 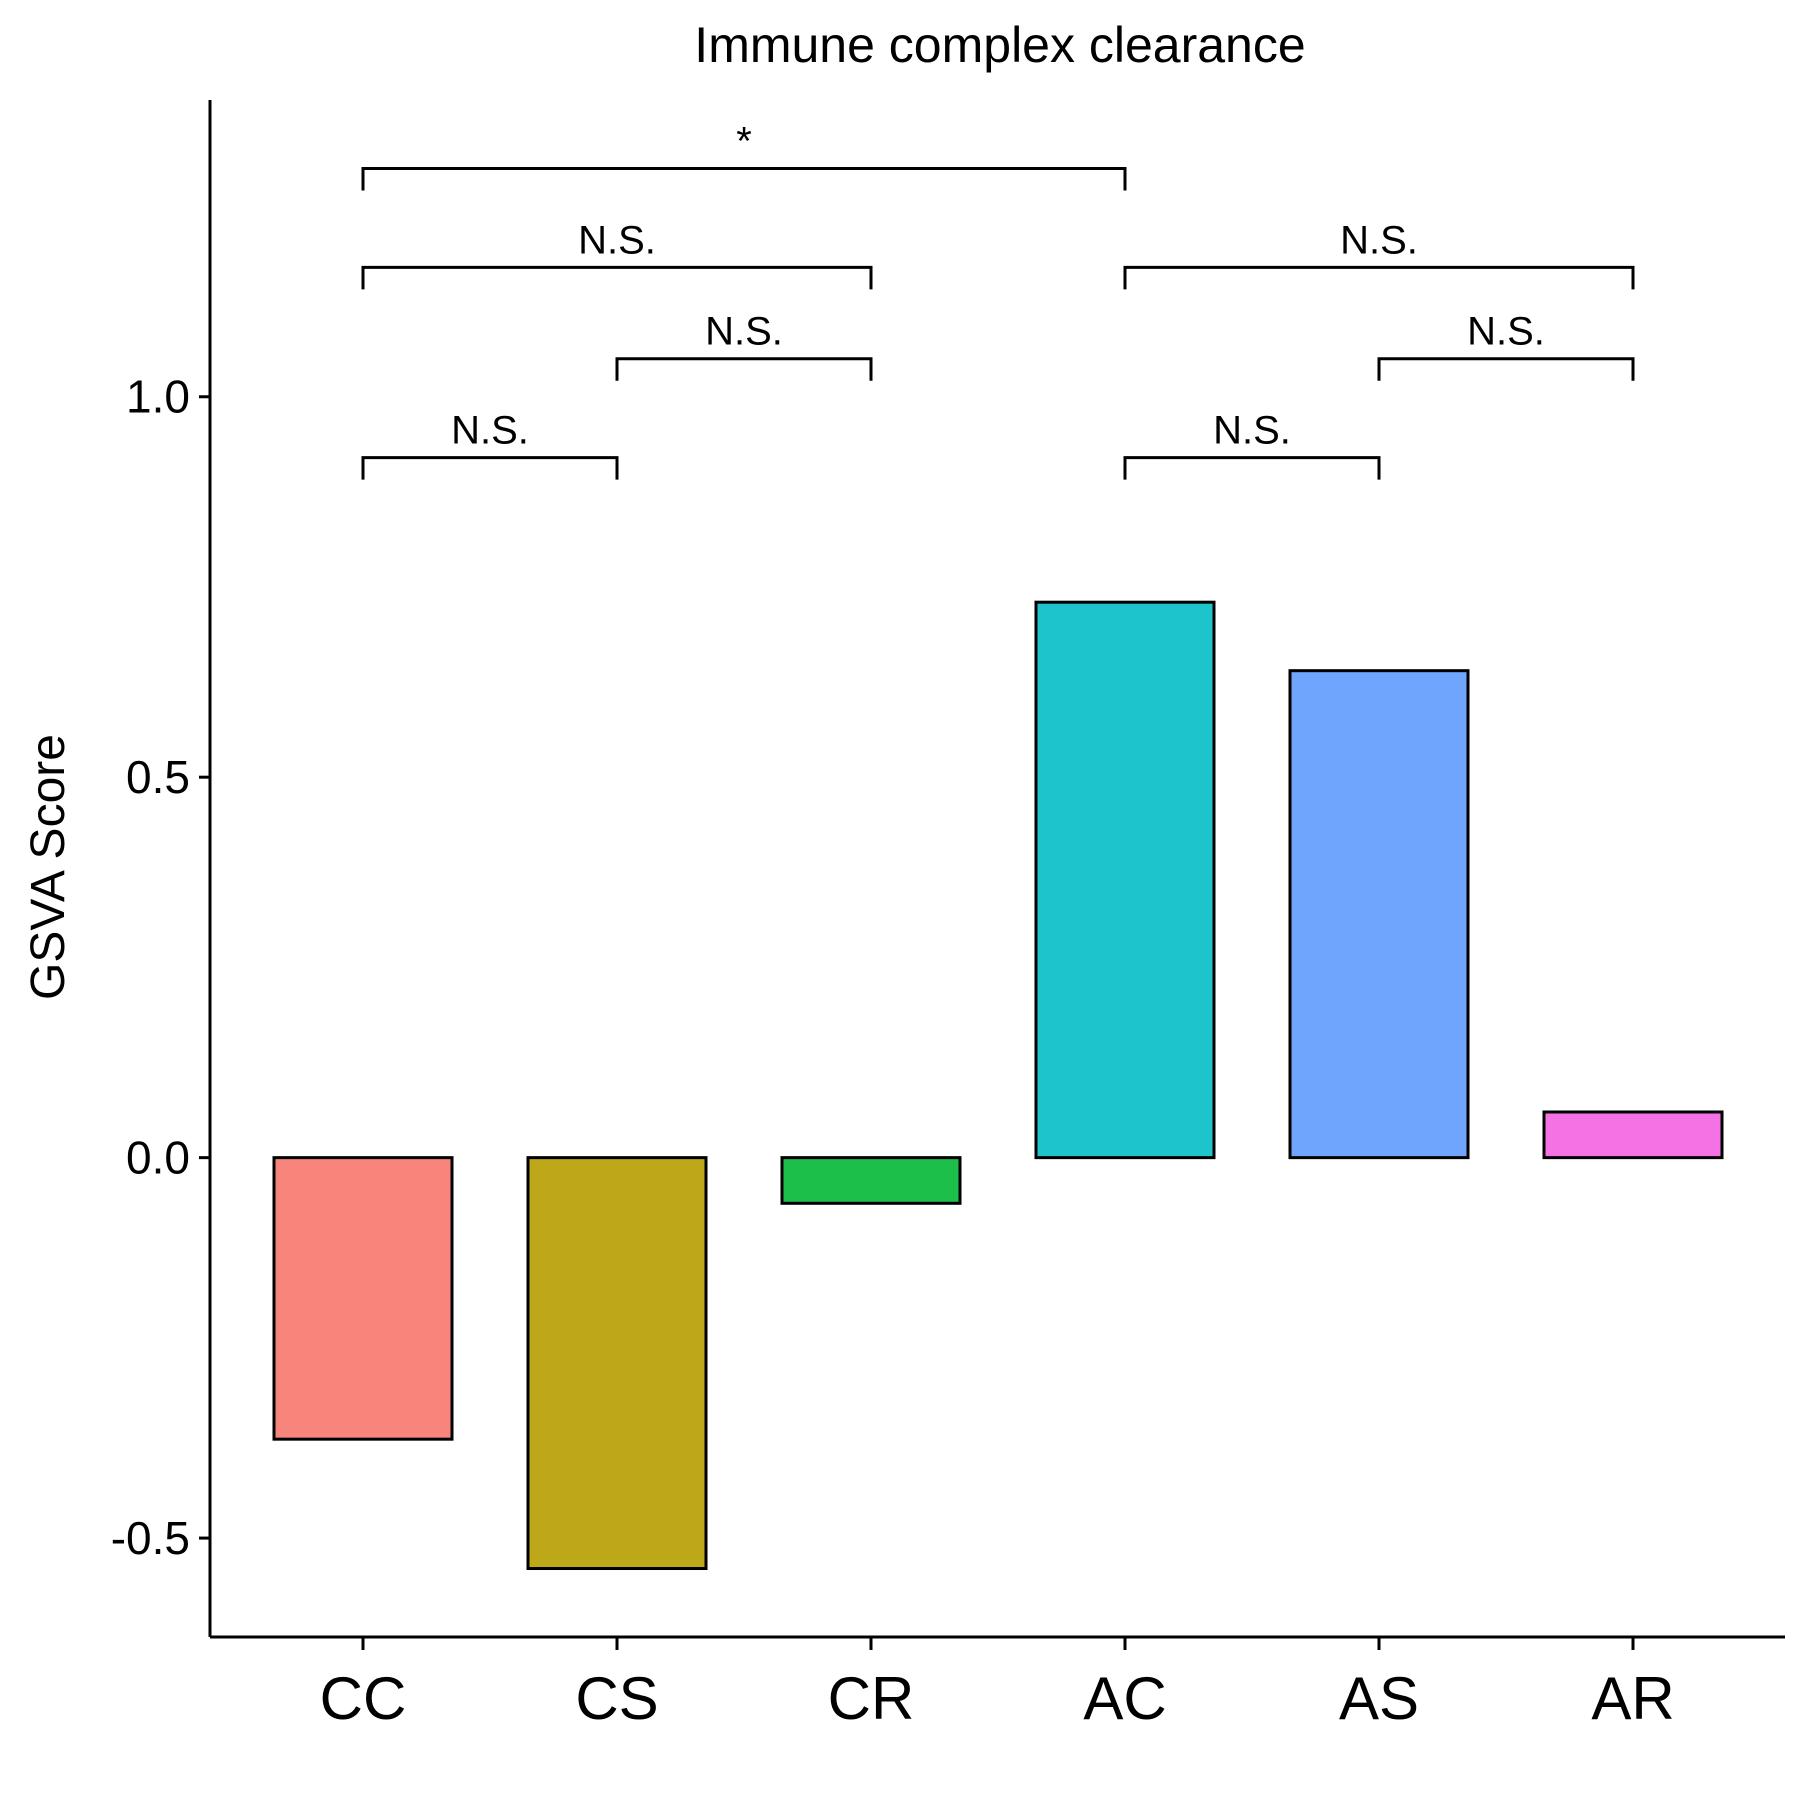 I want to click on y-tick-label: 0.0, so click(x=158, y=1158).